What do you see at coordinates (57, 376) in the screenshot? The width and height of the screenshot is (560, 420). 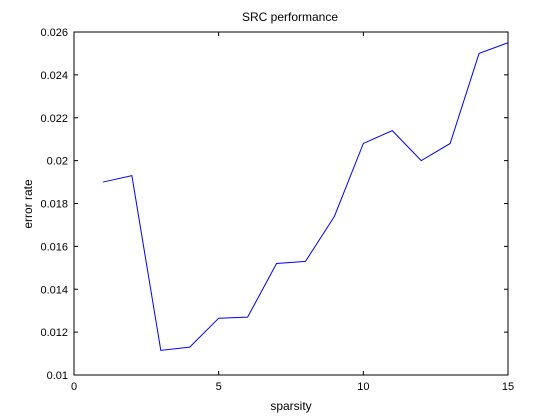 I see `y-tick-label: 0.01` at bounding box center [57, 376].